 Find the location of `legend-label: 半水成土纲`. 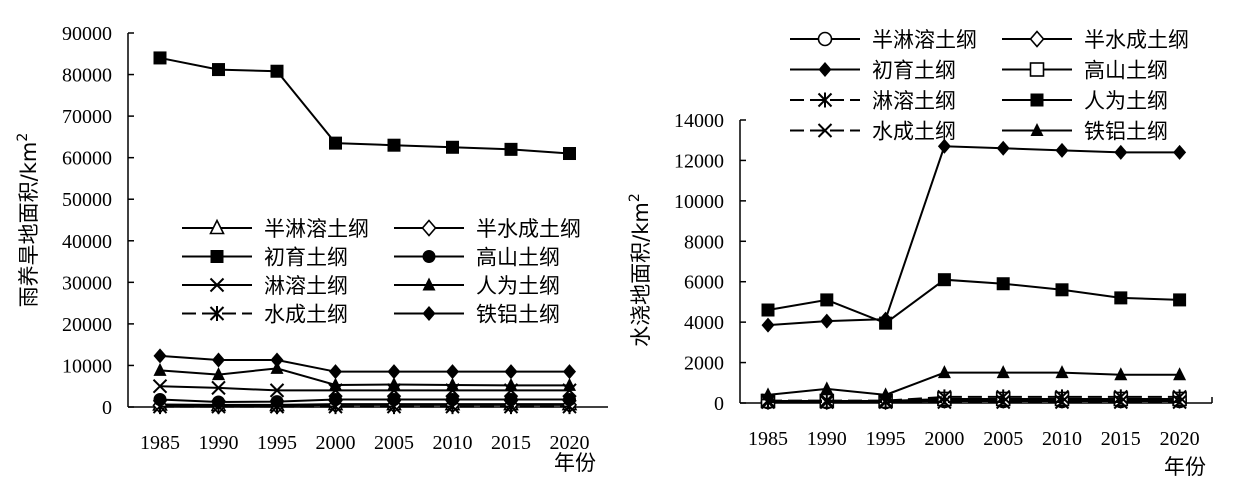

legend-label: 半水成土纲 is located at coordinates (528, 229).